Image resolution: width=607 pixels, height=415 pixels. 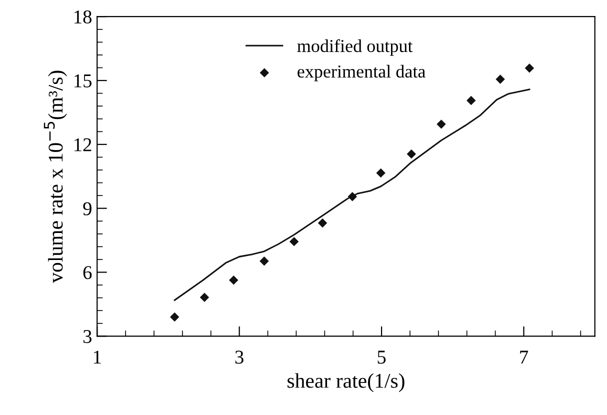 What do you see at coordinates (83, 145) in the screenshot?
I see `y-tick-label: 12` at bounding box center [83, 145].